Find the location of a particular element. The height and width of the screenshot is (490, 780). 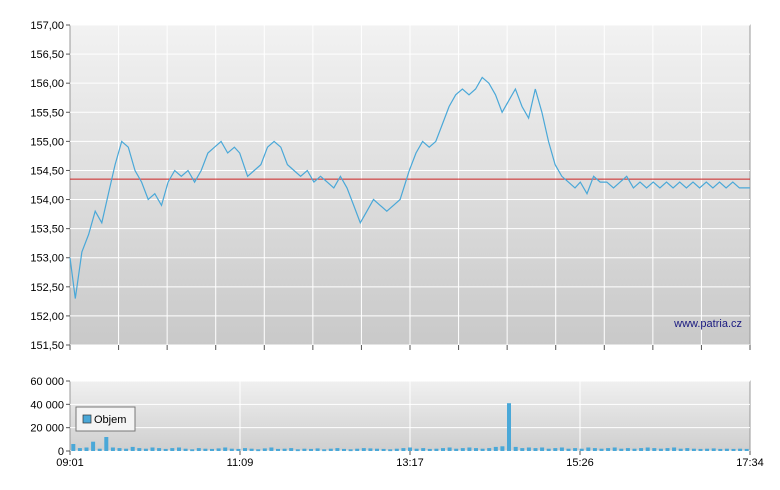

watermark: www.patria.cz is located at coordinates (707, 324).